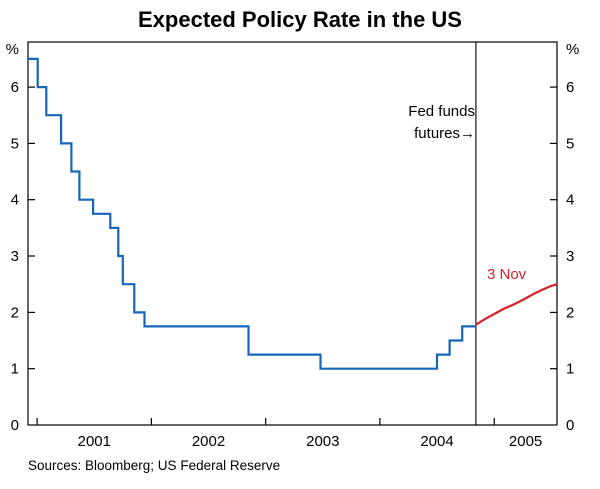 Image resolution: width=600 pixels, height=489 pixels. What do you see at coordinates (572, 49) in the screenshot?
I see `y-axis-unit-right: %` at bounding box center [572, 49].